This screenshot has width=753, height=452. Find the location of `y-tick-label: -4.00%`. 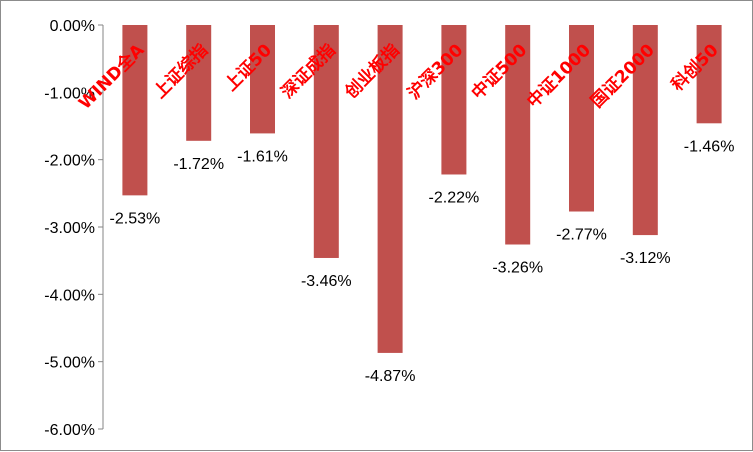

y-tick-label: -4.00% is located at coordinates (69, 295).